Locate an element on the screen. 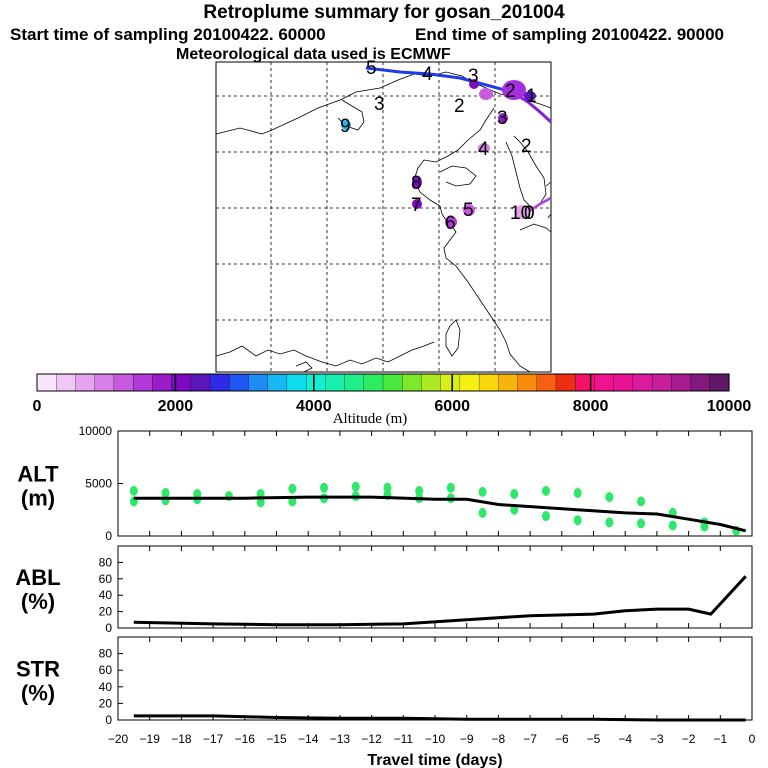 This screenshot has width=768, height=768. colorbar-tick-label: 4000 is located at coordinates (314, 406).